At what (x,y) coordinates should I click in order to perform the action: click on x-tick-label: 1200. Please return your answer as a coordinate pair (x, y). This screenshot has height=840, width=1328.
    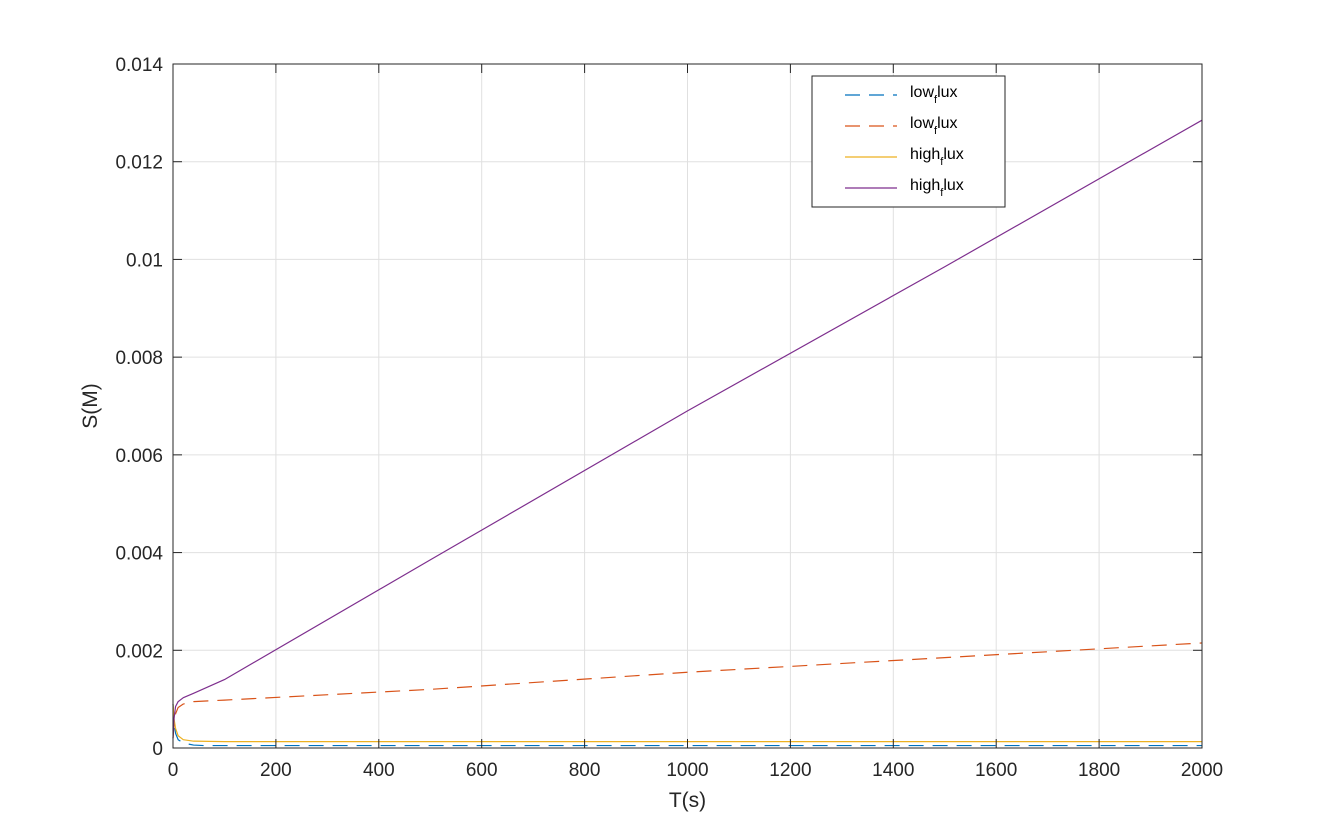
    Looking at the image, I should click on (790, 770).